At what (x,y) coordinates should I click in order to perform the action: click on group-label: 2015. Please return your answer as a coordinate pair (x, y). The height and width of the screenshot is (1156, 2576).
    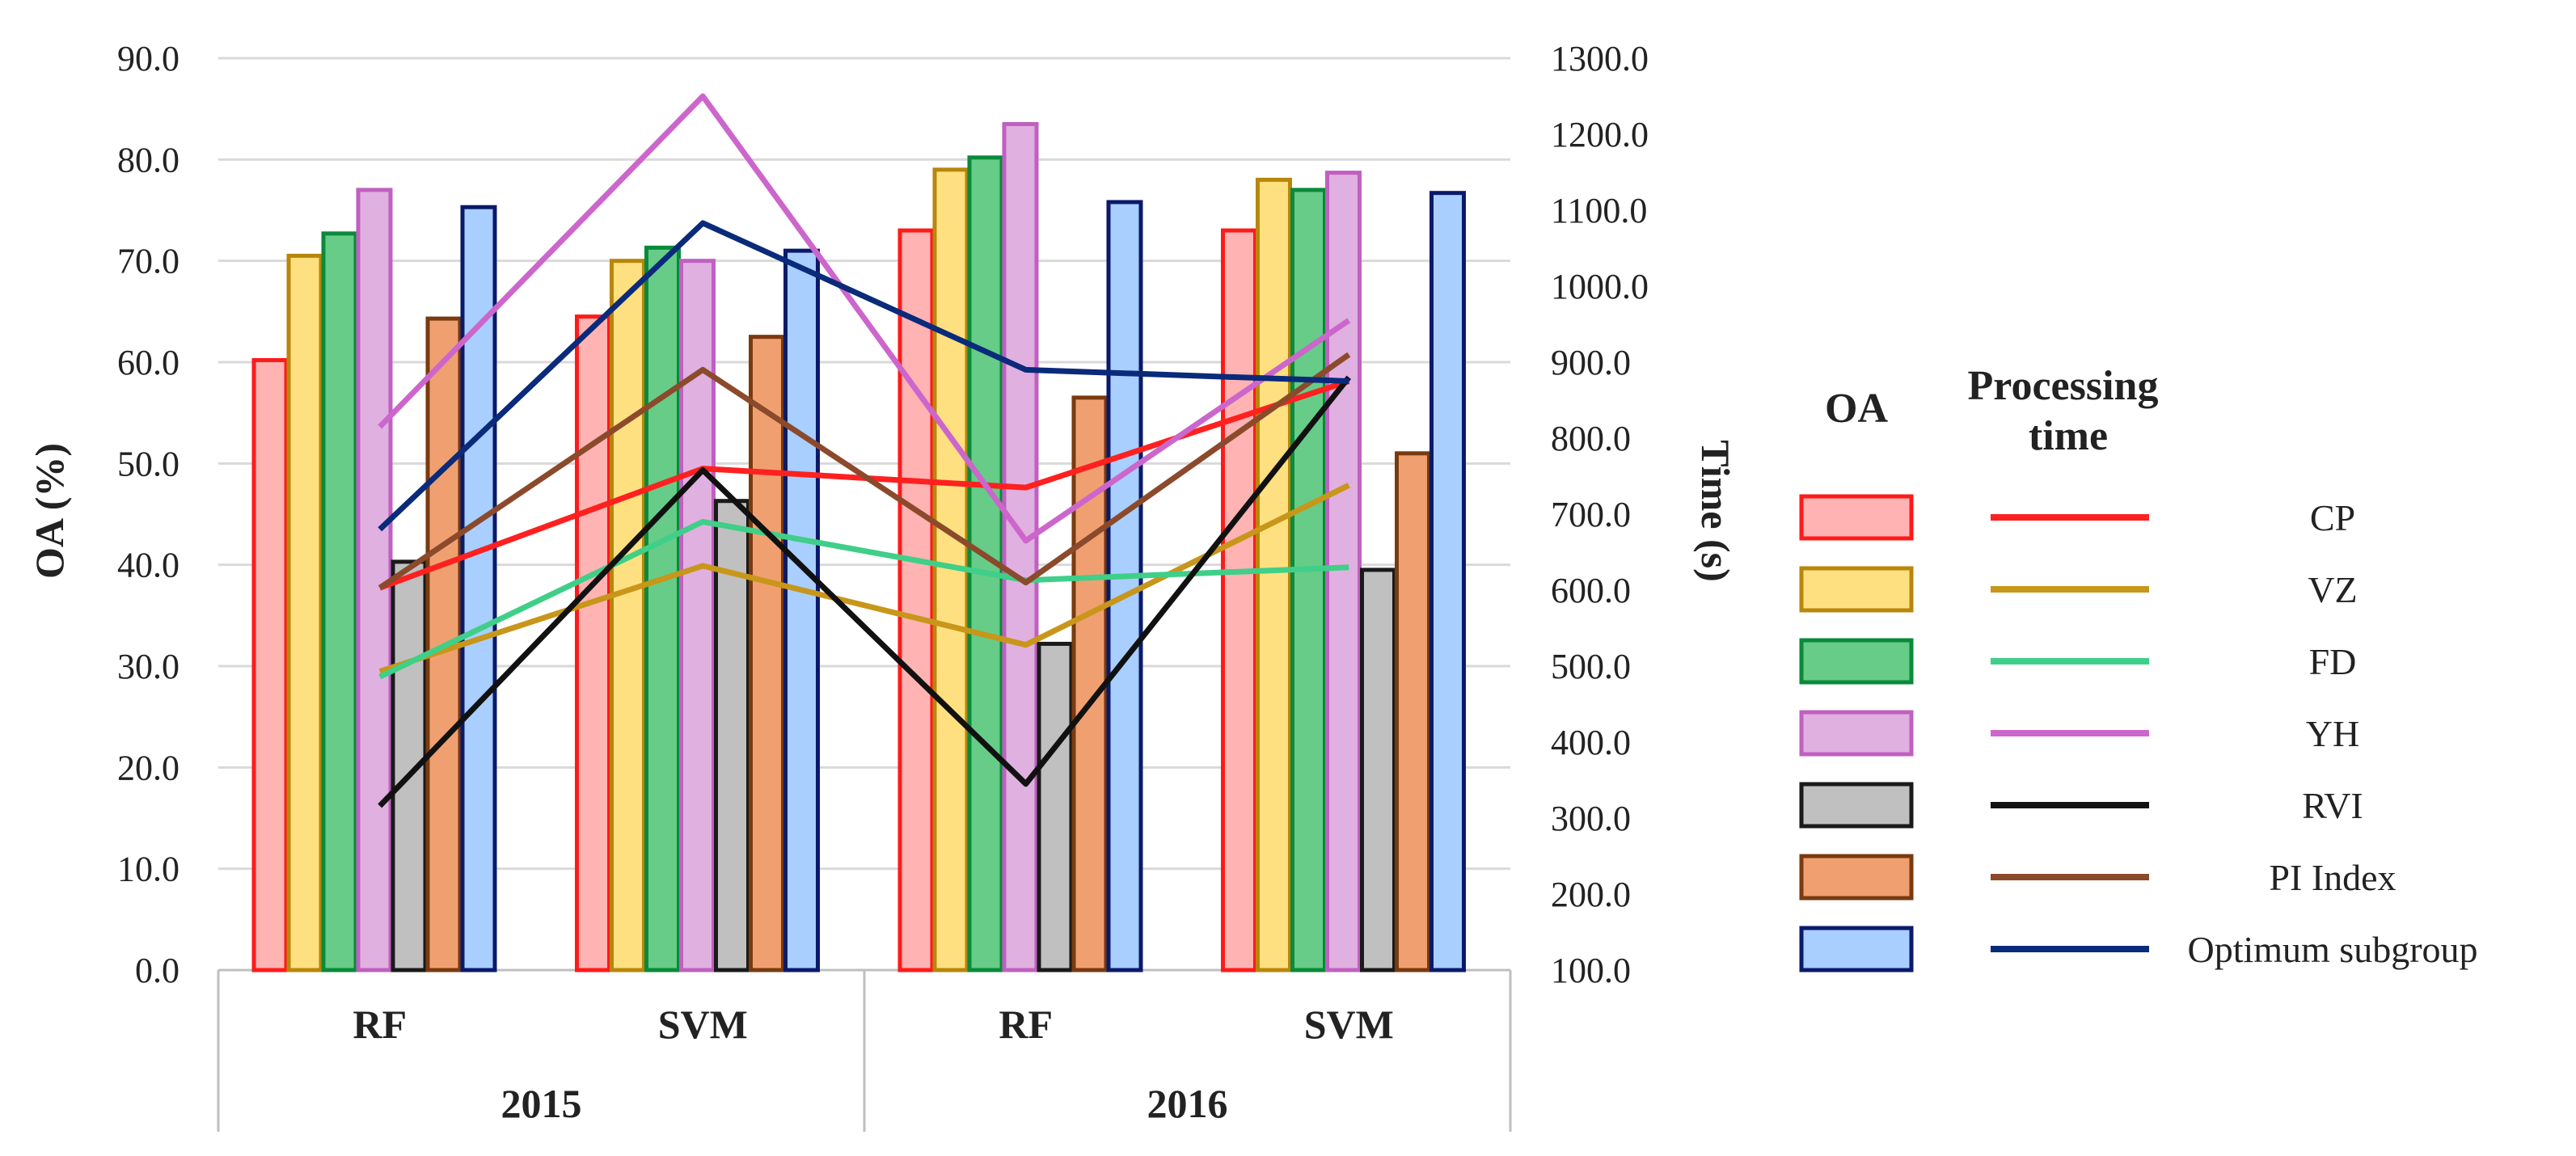
    Looking at the image, I should click on (541, 1103).